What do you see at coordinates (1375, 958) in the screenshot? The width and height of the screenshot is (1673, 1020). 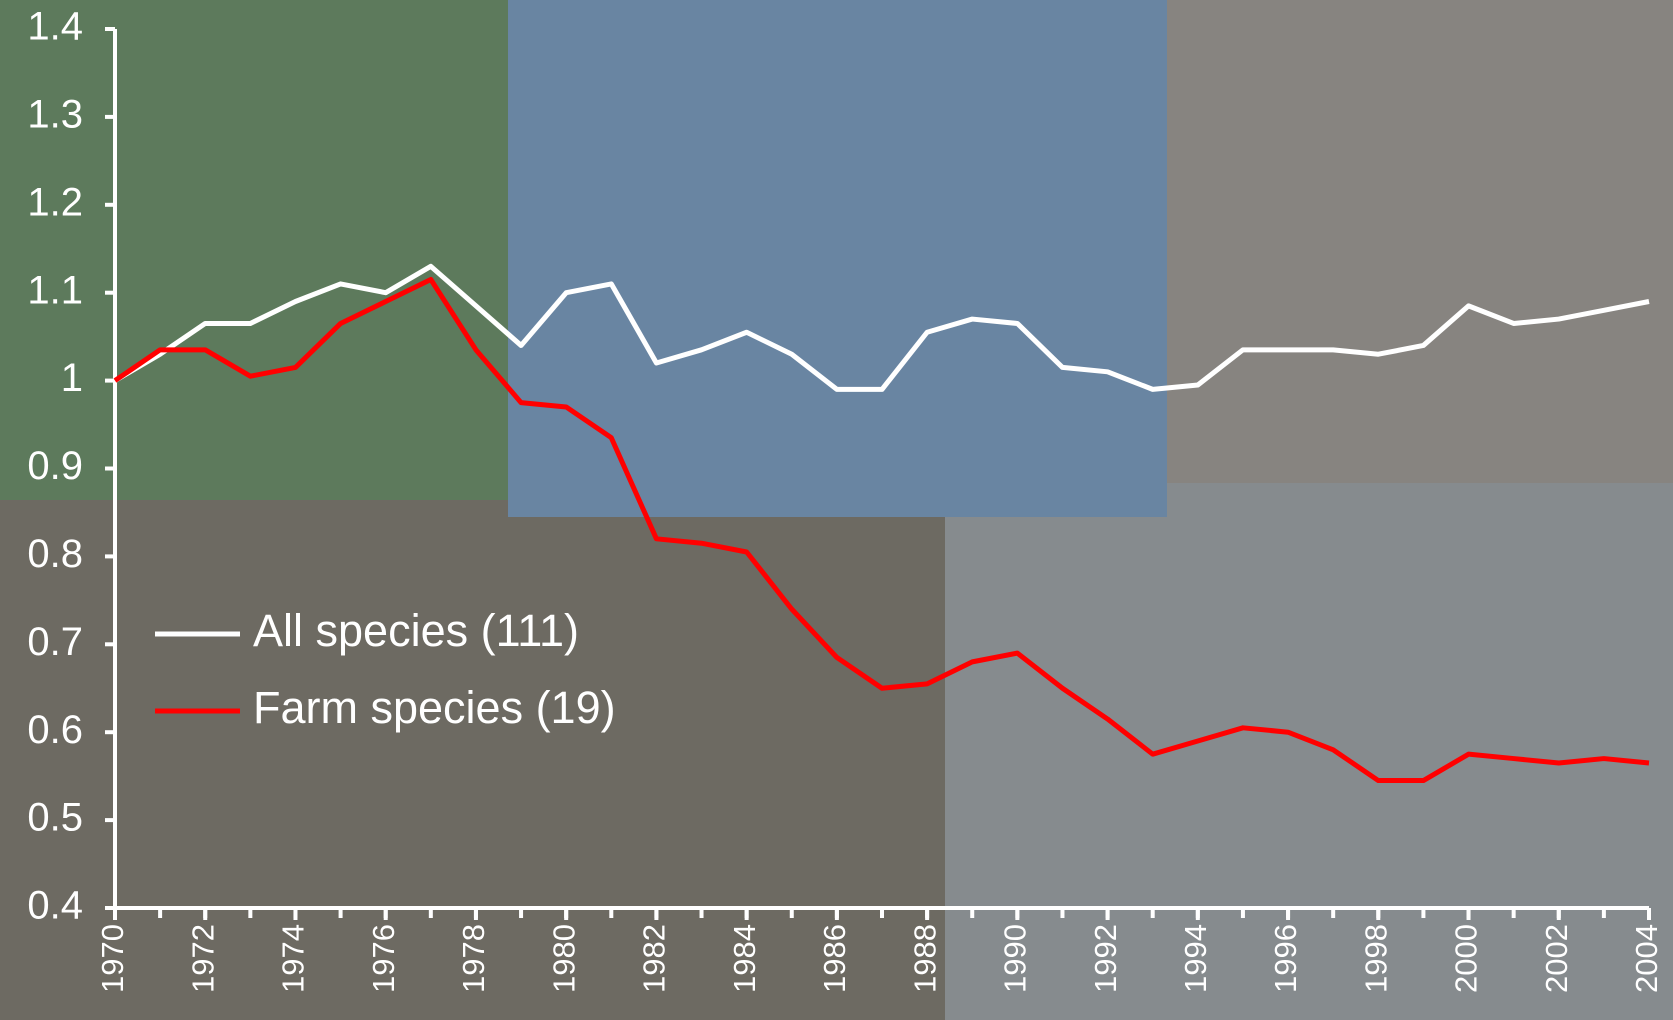 I see `x-tick-label: 1998` at bounding box center [1375, 958].